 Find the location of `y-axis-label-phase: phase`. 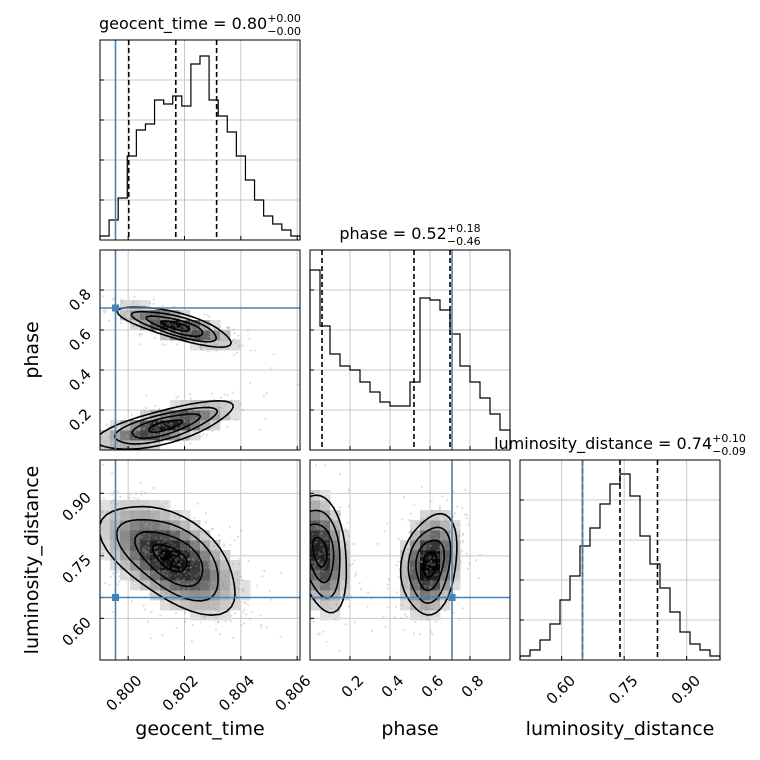

y-axis-label-phase: phase is located at coordinates (32, 349).